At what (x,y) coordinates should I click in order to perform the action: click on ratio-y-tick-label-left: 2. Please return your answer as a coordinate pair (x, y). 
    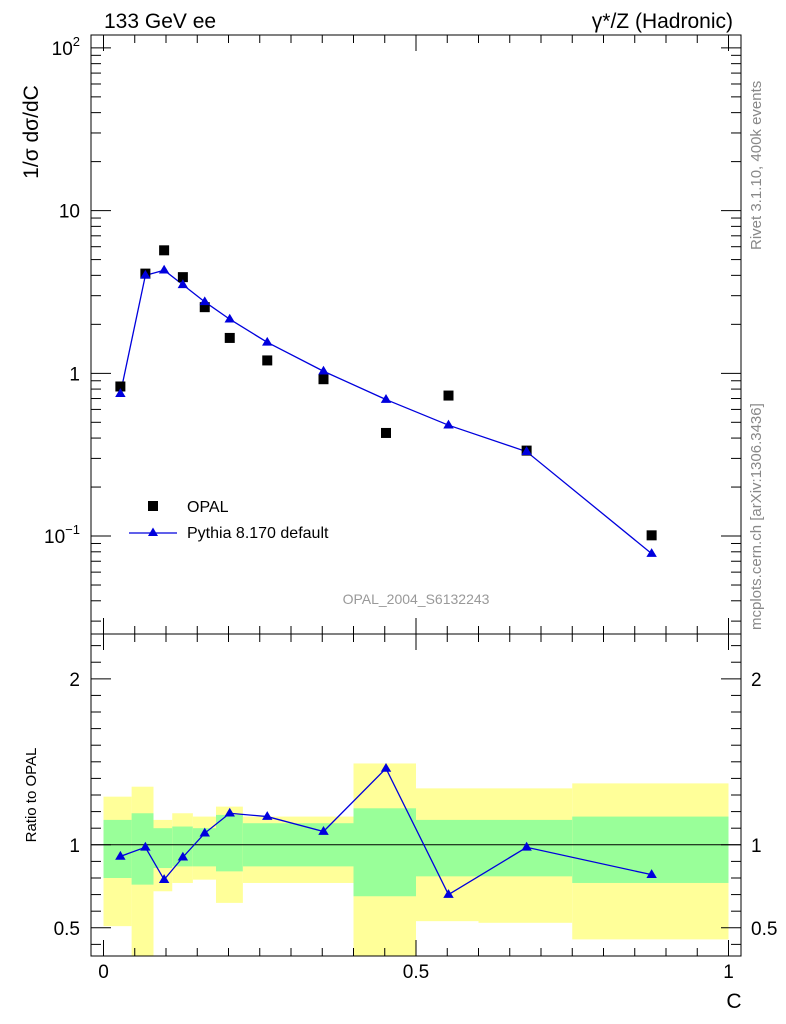
    Looking at the image, I should click on (74, 680).